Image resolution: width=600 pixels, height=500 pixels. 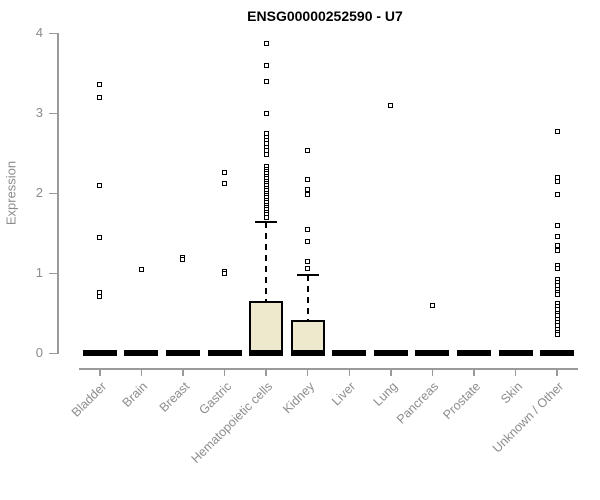 I want to click on x-axis-line, so click(x=328, y=369).